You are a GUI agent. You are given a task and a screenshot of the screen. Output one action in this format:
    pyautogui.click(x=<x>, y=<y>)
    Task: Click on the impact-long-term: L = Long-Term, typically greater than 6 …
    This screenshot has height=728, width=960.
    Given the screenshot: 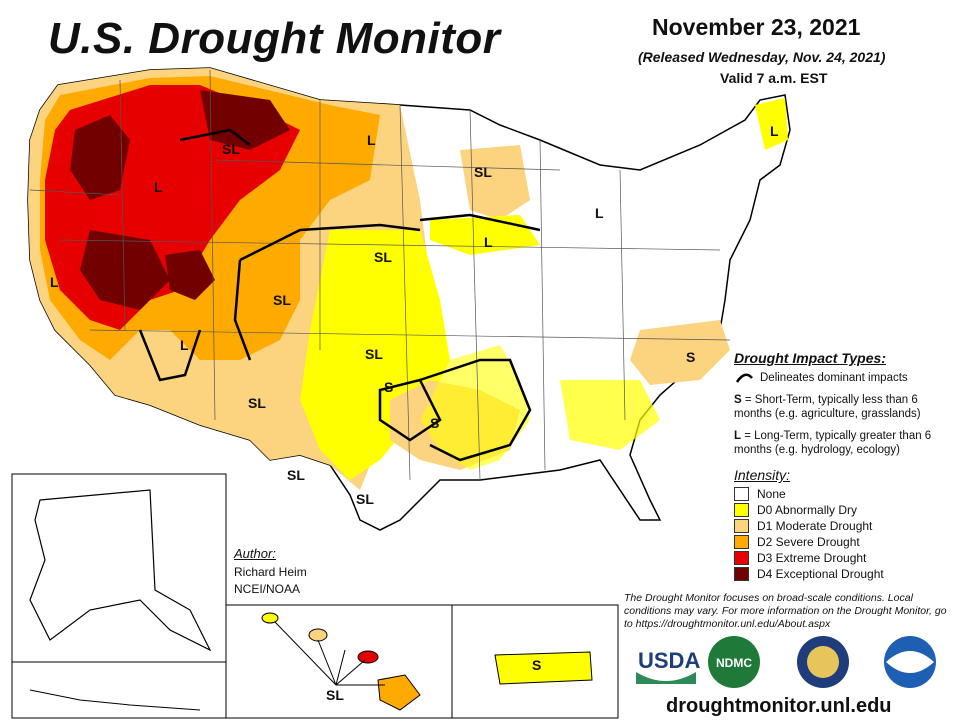 What is the action you would take?
    pyautogui.click(x=844, y=443)
    